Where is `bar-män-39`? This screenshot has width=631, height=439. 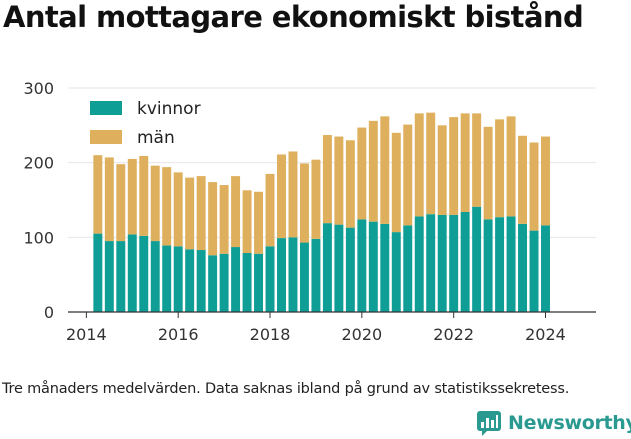
bar-män-39 is located at coordinates (545, 181).